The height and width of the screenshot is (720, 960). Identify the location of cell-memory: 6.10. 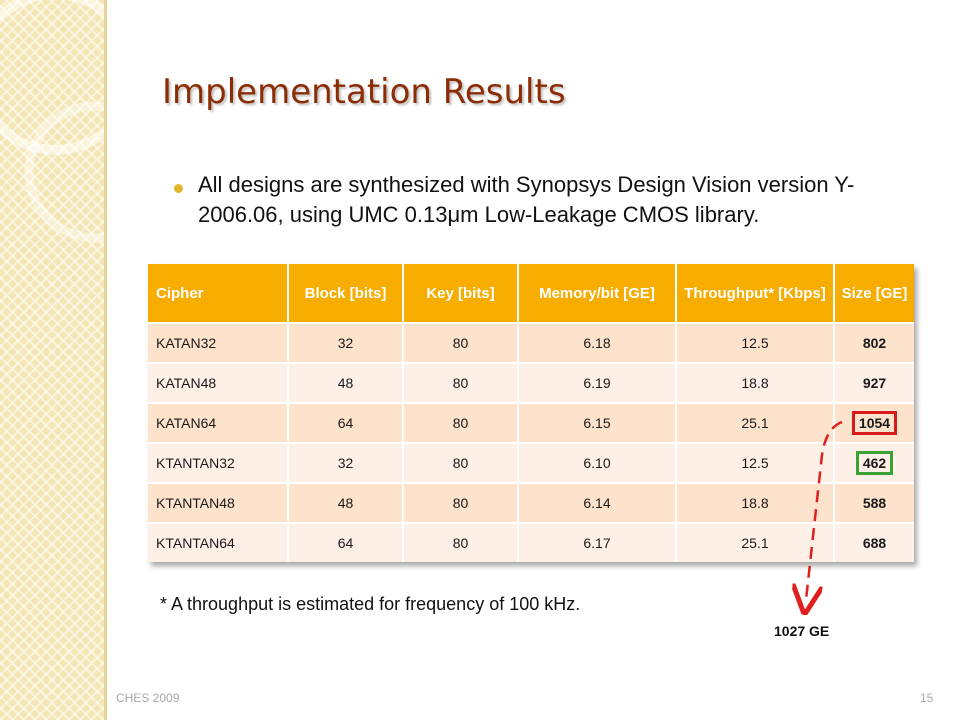
(597, 462).